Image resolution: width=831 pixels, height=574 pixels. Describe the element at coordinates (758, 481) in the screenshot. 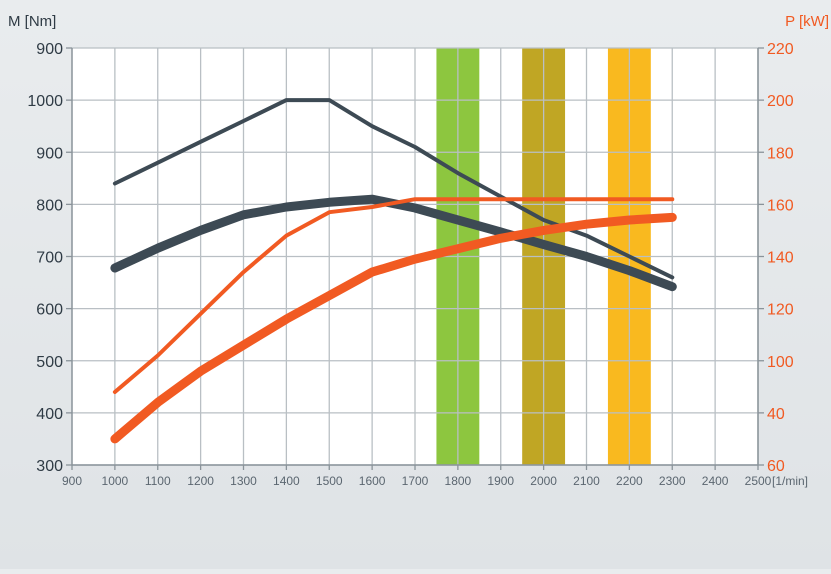

I see `x-tick-label: 2500` at that location.